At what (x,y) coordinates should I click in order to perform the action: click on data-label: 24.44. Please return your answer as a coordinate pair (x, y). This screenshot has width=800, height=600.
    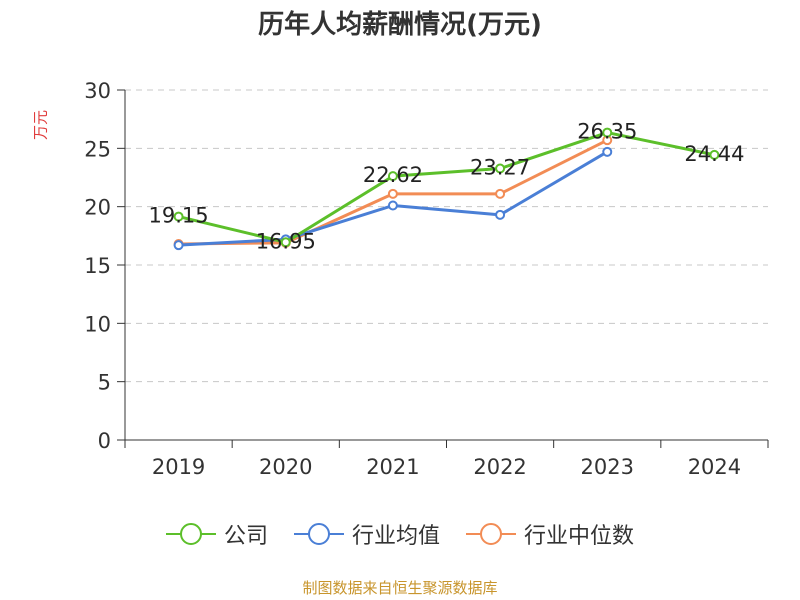
    Looking at the image, I should click on (714, 154).